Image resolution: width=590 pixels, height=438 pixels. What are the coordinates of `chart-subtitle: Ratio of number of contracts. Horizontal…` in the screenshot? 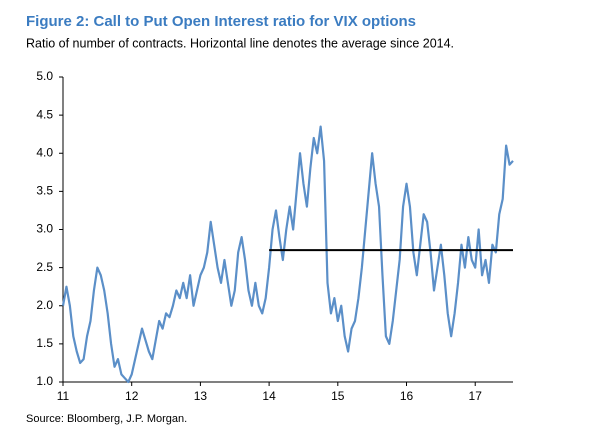 It's located at (240, 43).